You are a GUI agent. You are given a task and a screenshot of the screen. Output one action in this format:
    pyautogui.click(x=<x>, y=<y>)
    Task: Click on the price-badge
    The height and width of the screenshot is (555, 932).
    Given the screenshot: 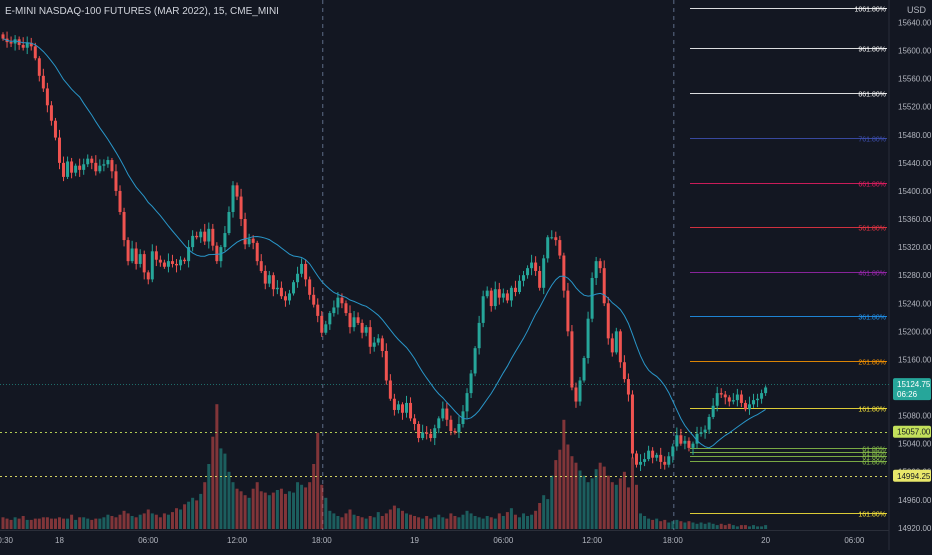 What is the action you would take?
    pyautogui.click(x=912, y=475)
    